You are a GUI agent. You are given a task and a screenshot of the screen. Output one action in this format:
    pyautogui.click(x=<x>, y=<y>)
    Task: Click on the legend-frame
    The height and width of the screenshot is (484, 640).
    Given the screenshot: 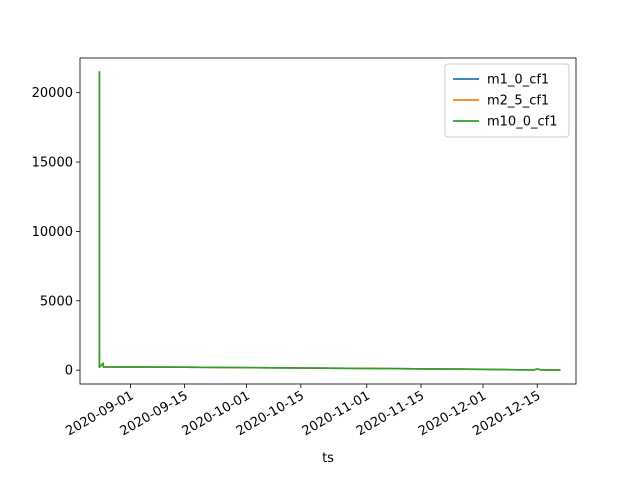 What is the action you would take?
    pyautogui.click(x=507, y=100)
    